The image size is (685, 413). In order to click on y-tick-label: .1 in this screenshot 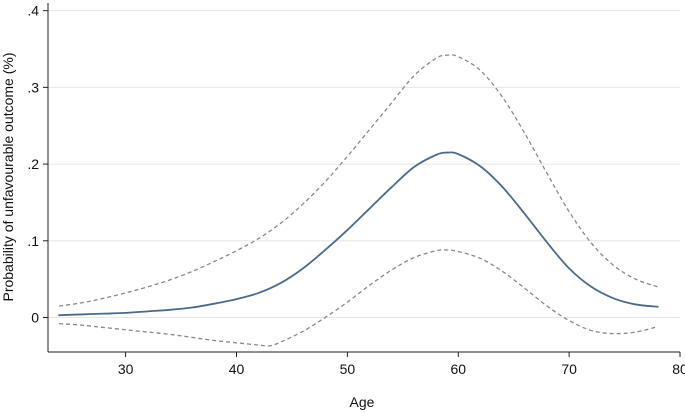, I will do `click(33, 241)`.